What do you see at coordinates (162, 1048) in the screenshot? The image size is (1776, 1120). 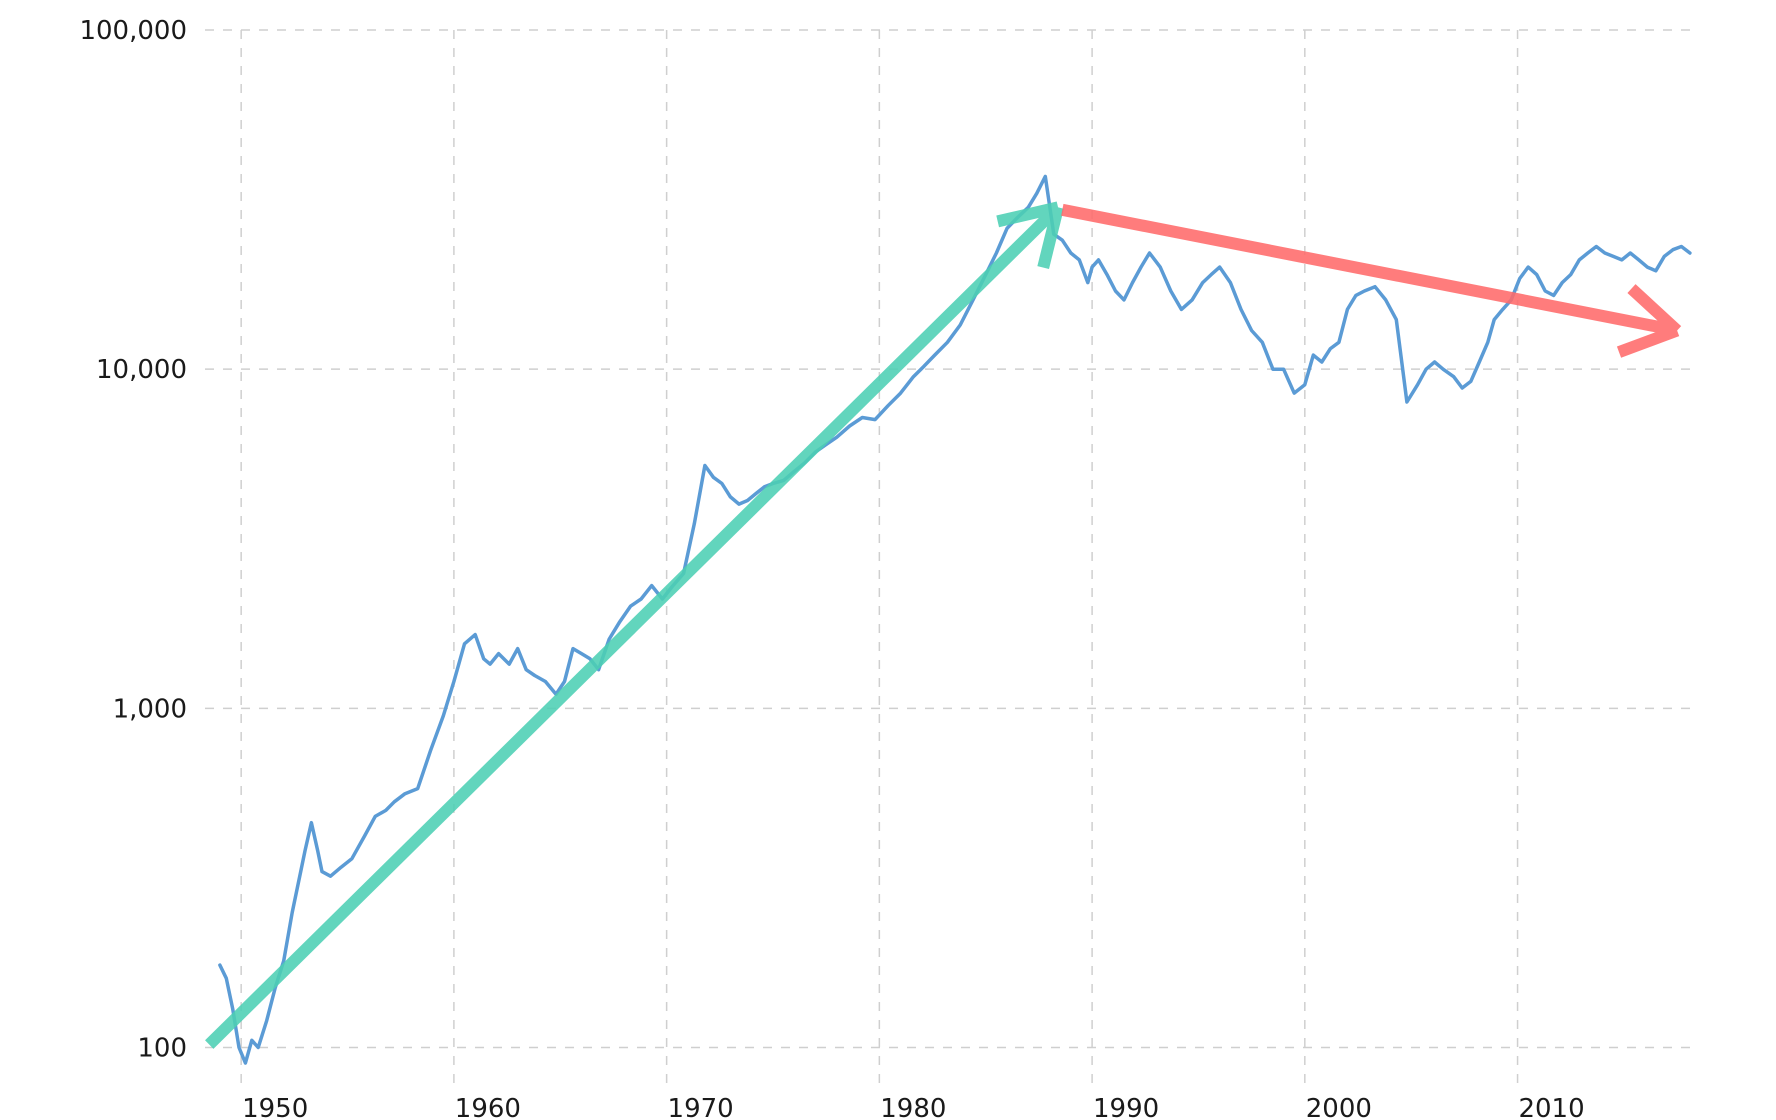 I see `y-tick-label: 100` at bounding box center [162, 1048].